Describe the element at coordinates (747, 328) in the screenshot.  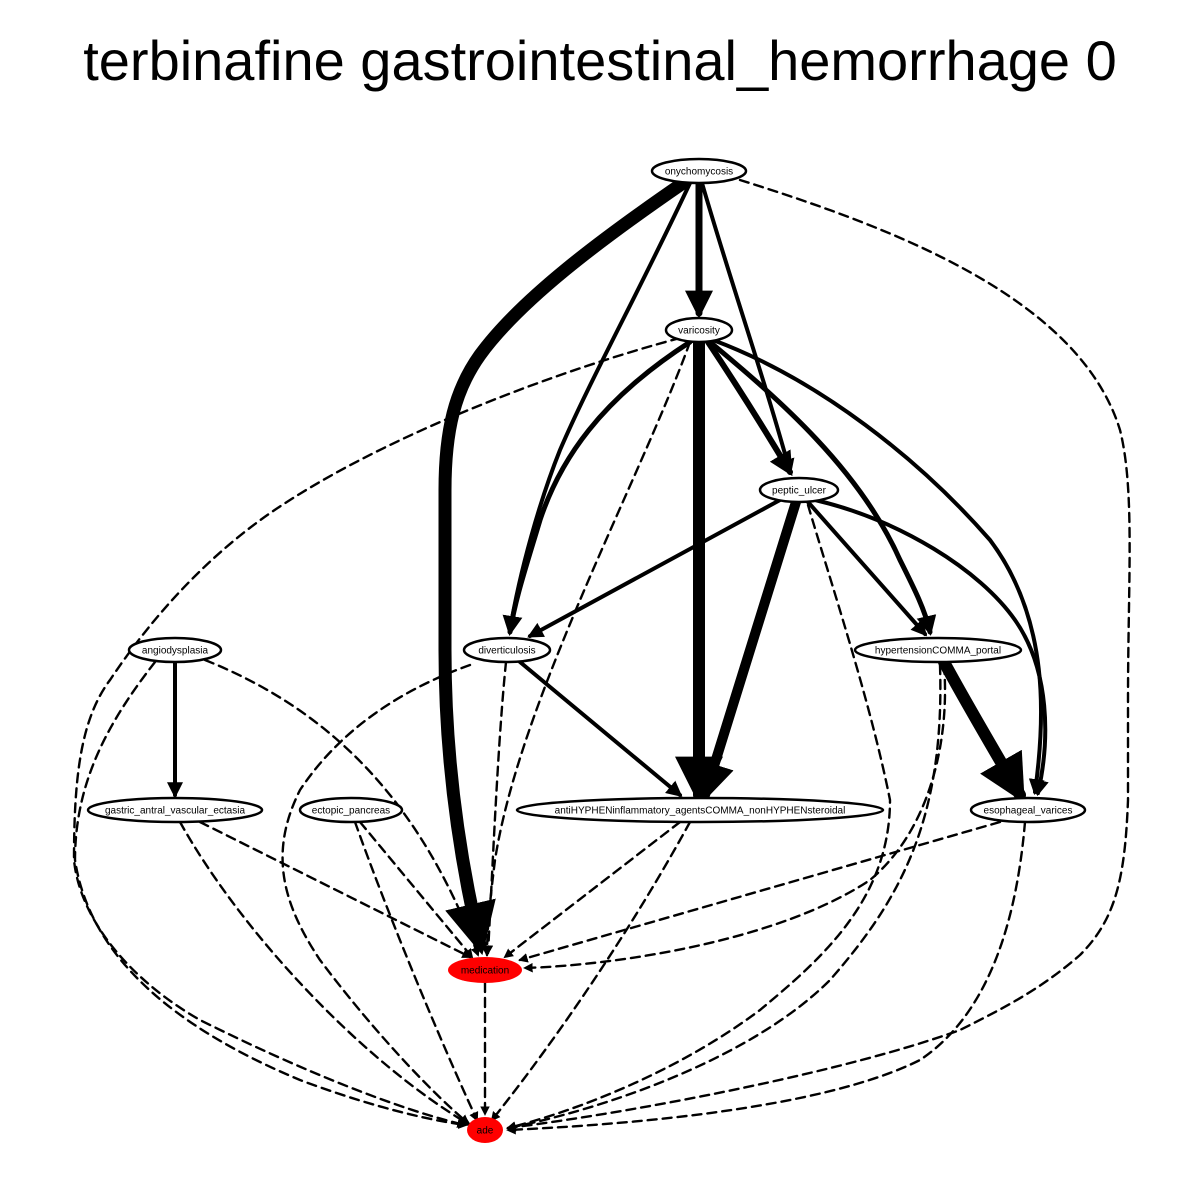
I see `edge-onychomycosis-to-peptic_ulcer` at that location.